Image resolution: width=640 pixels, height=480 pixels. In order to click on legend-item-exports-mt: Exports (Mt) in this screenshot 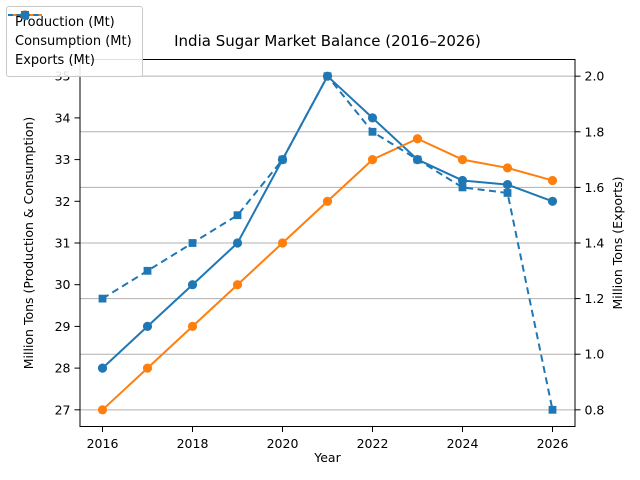, I will do `click(70, 40)`.